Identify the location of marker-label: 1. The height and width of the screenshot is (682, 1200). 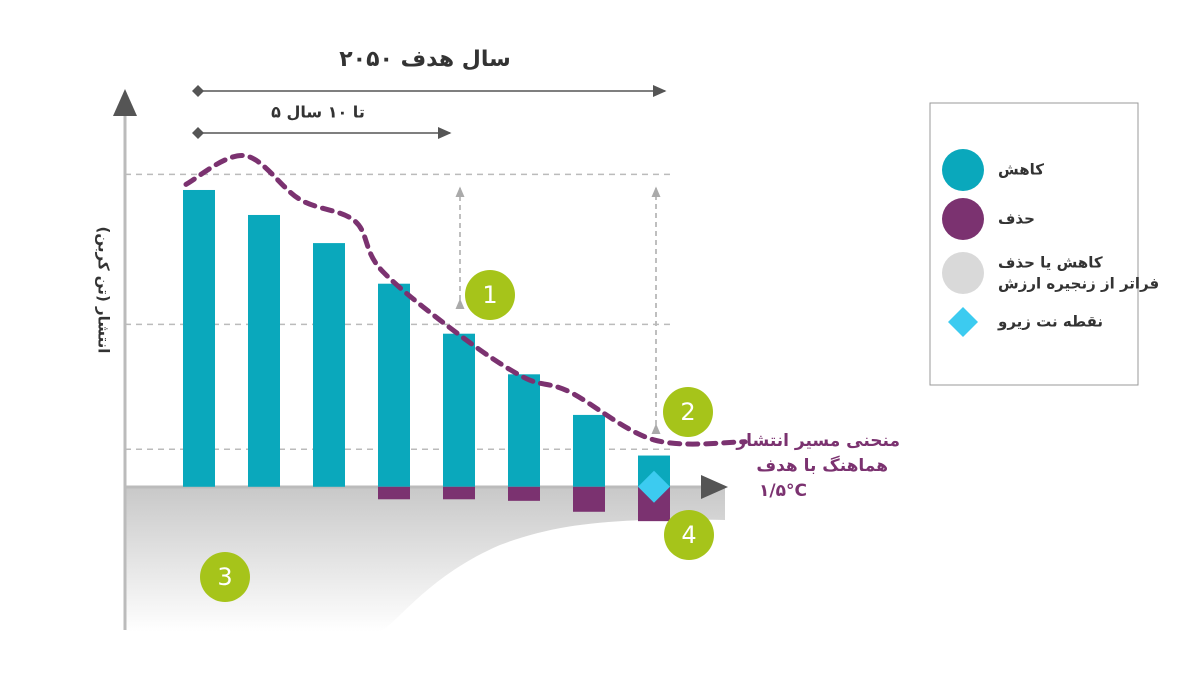
(489, 295).